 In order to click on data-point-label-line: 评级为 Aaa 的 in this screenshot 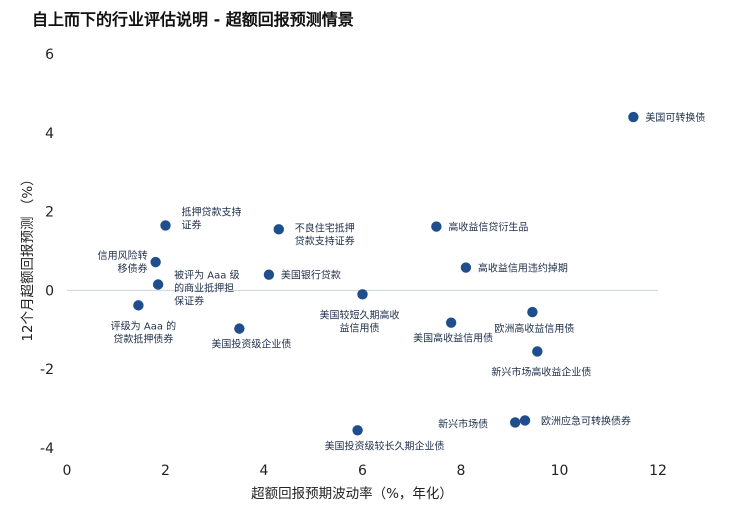, I will do `click(143, 325)`.